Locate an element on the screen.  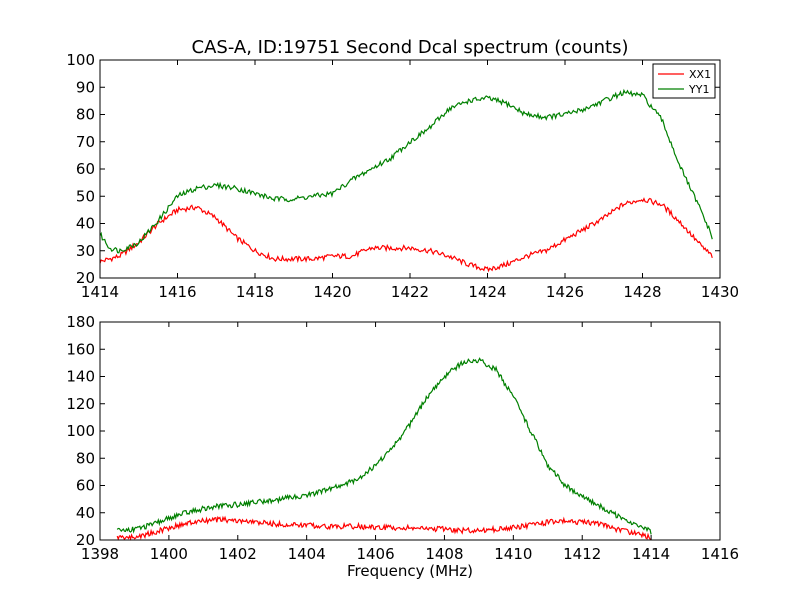
legend-box is located at coordinates (684, 81).